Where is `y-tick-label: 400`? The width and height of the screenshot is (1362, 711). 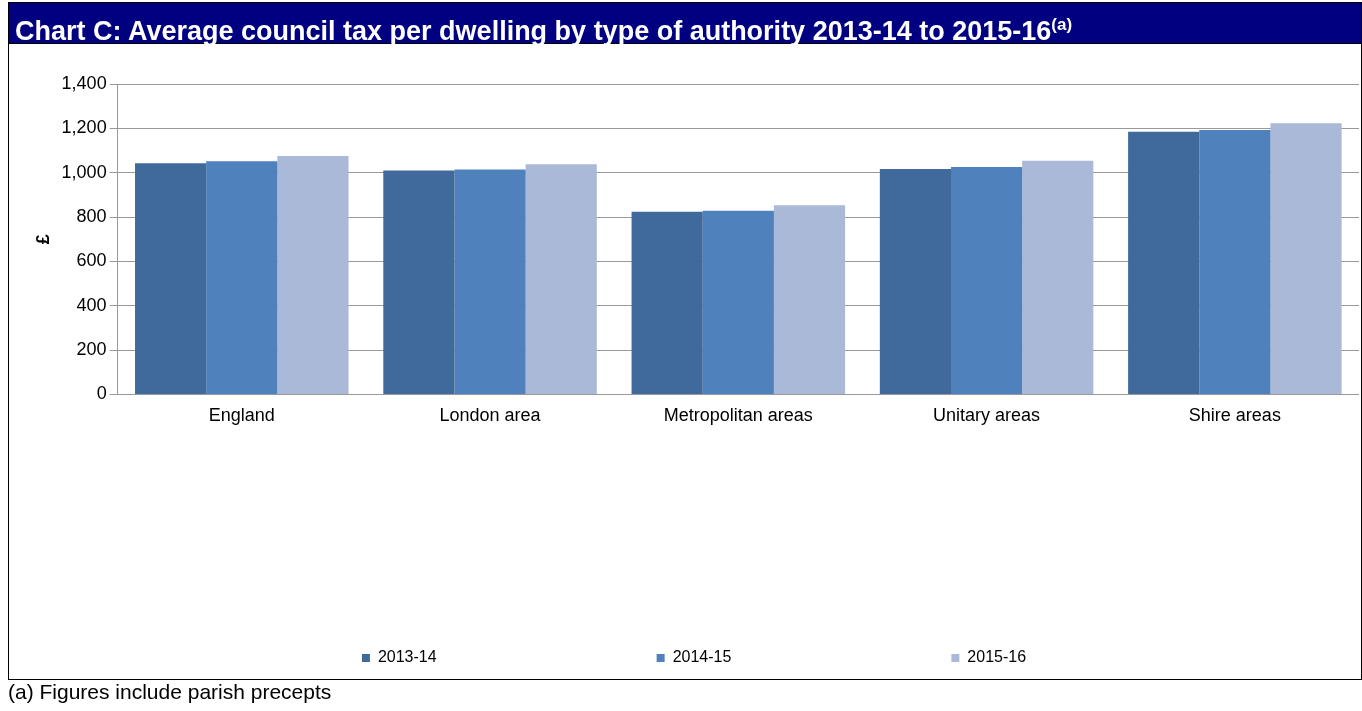
y-tick-label: 400 is located at coordinates (91, 304).